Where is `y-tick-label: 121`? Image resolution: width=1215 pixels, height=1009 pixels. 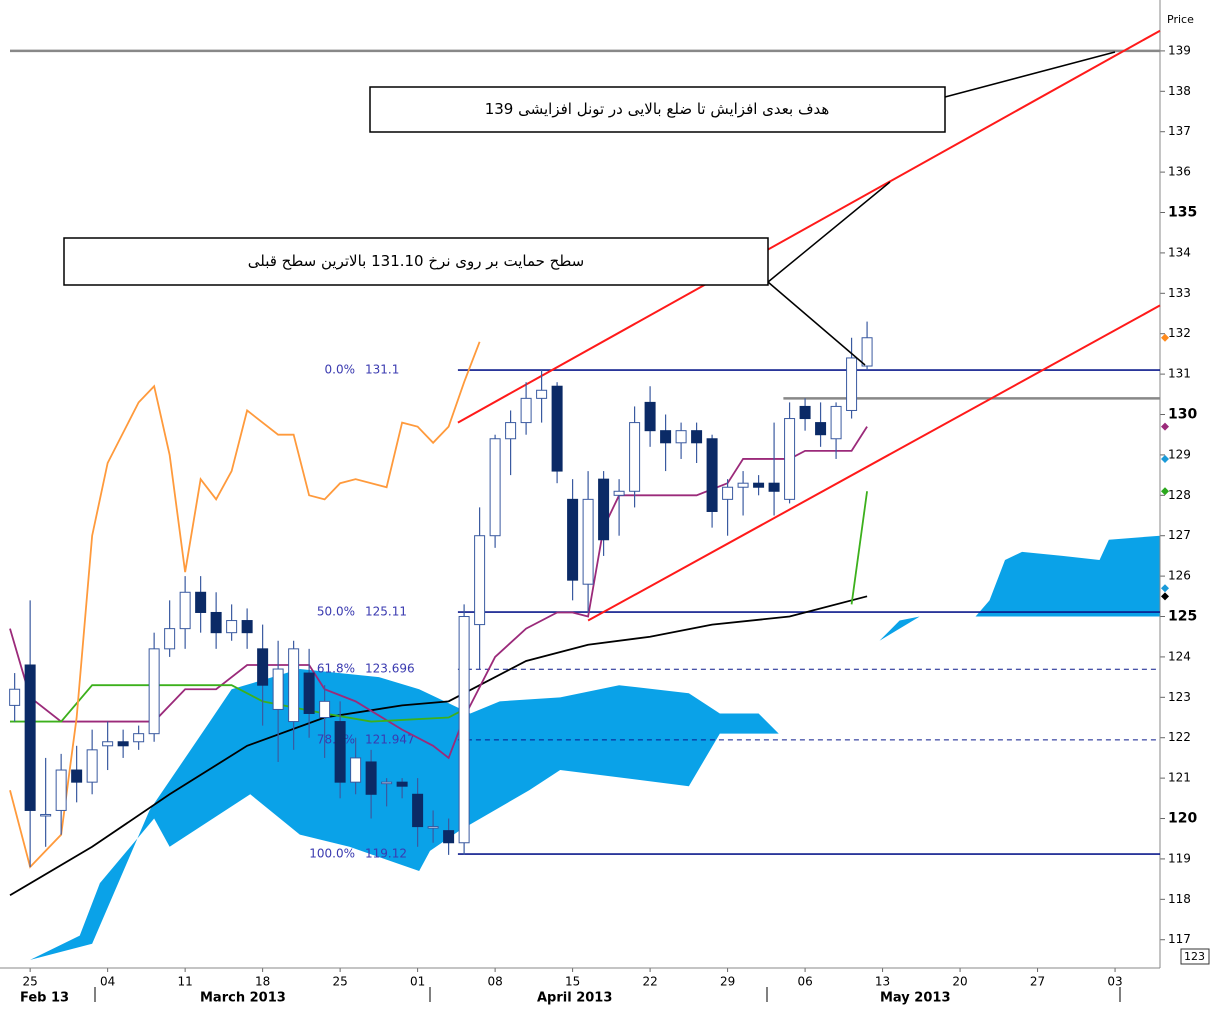 y-tick-label: 121 is located at coordinates (1179, 778).